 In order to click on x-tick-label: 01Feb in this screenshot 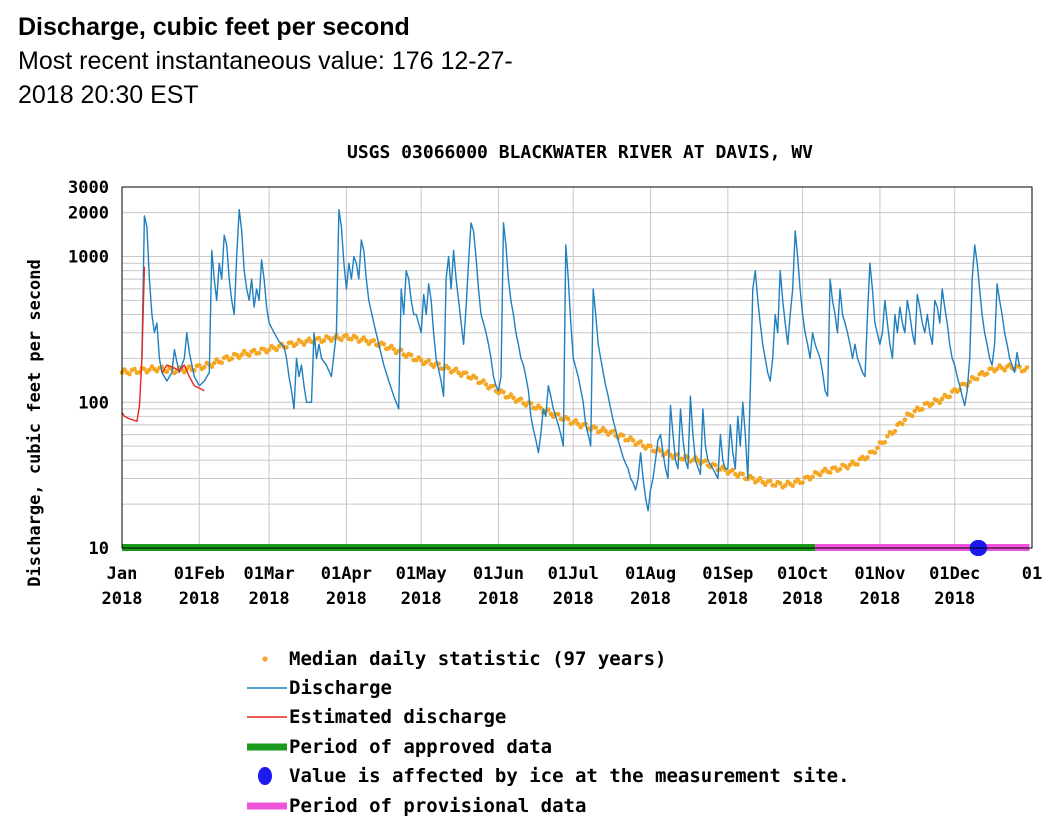, I will do `click(199, 574)`.